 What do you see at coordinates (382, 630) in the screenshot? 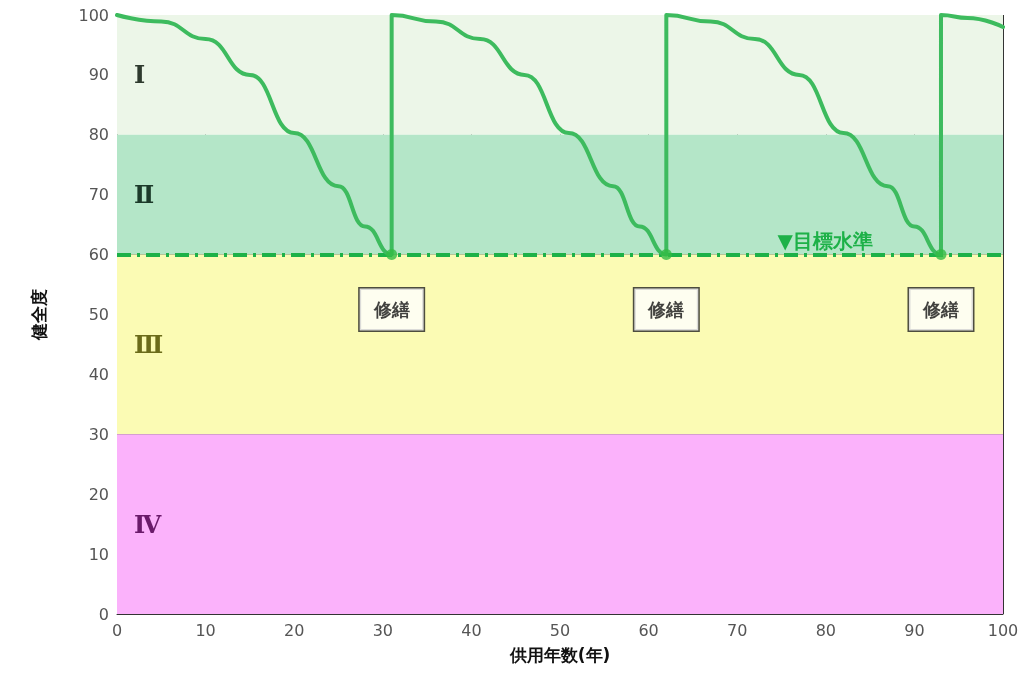
I see `x-tick-label: 30` at bounding box center [382, 630].